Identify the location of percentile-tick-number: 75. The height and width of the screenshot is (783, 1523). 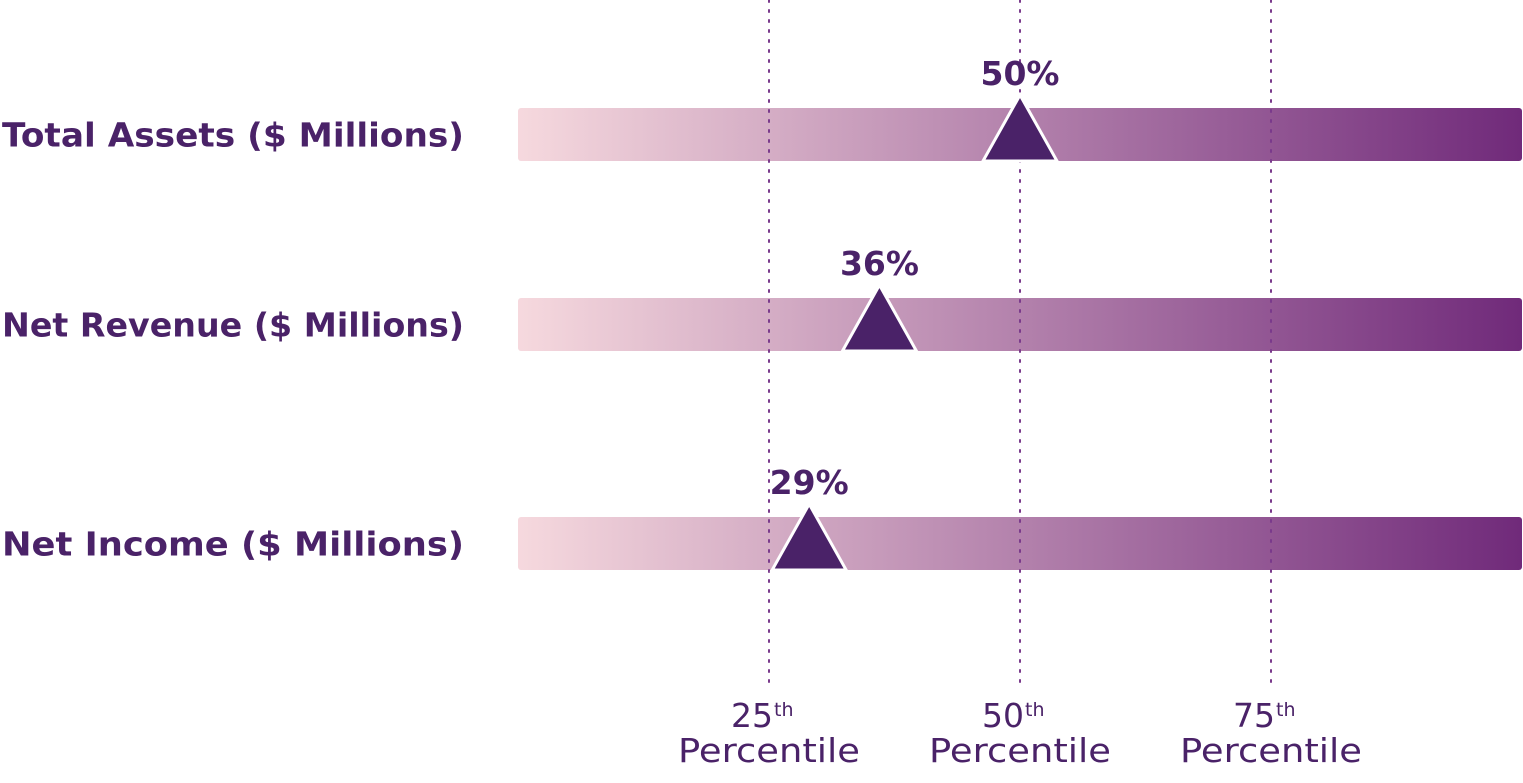
(1254, 715).